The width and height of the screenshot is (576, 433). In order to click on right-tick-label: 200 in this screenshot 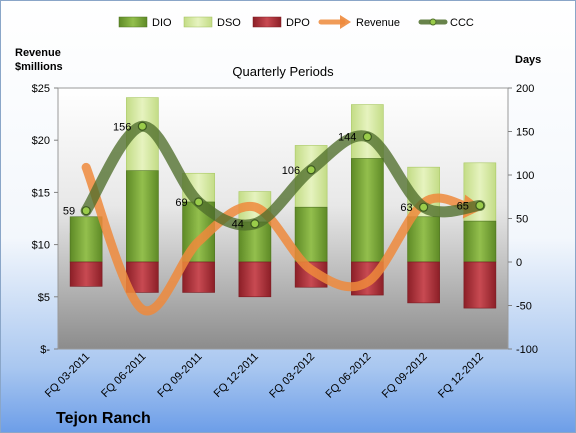, I will do `click(525, 89)`.